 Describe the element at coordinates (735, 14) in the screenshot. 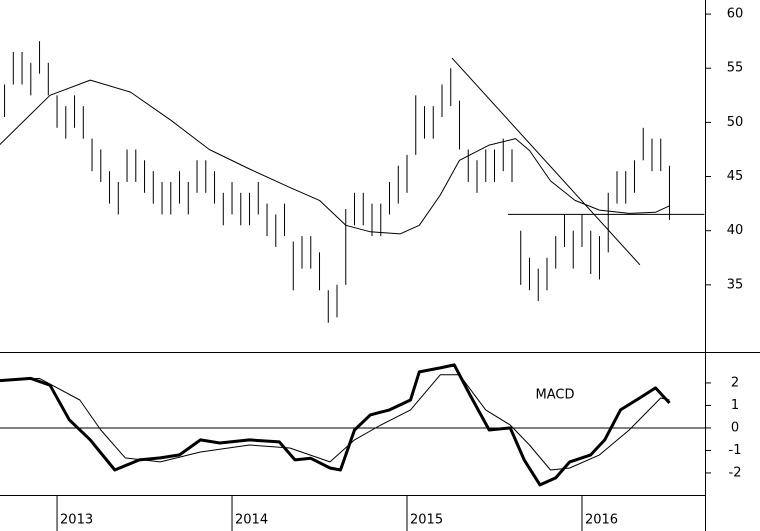

I see `y-tick-label: 60` at that location.